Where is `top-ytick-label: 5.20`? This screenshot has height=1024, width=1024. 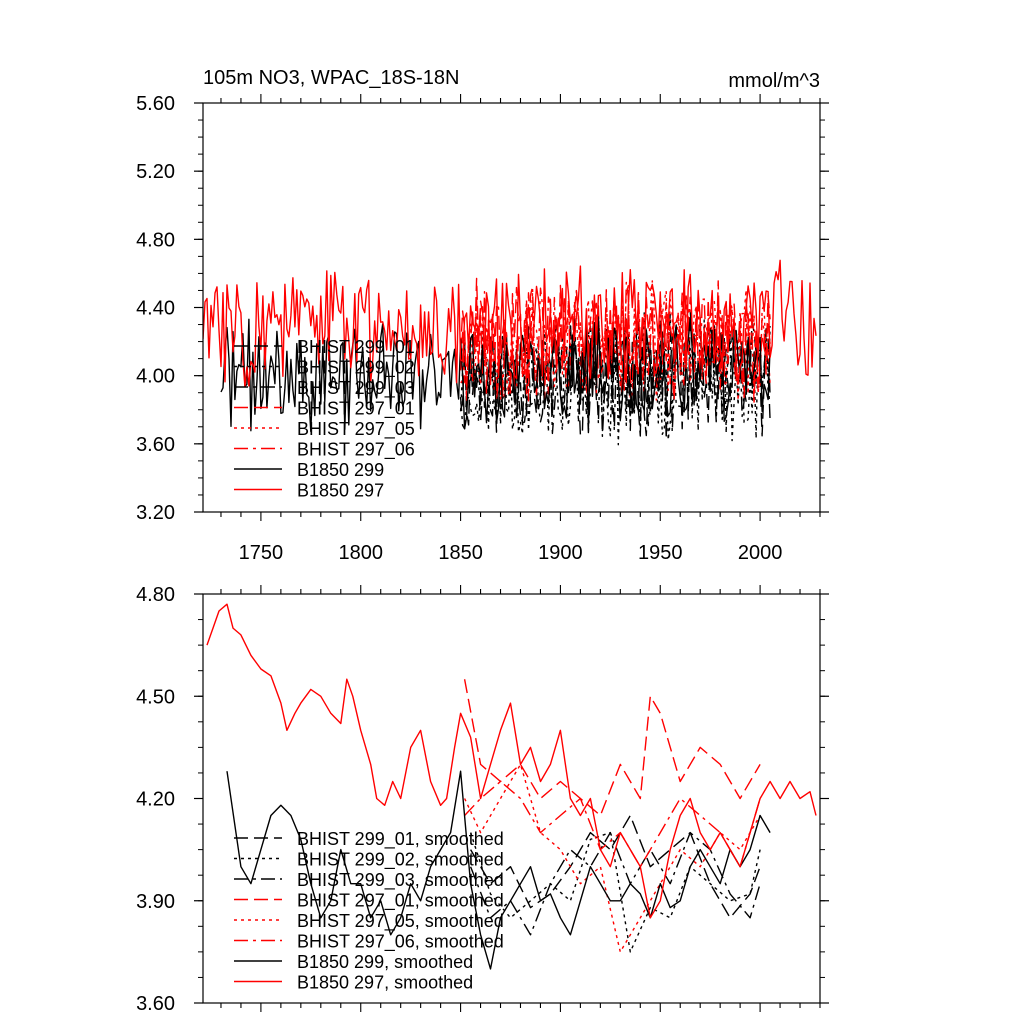 top-ytick-label: 5.20 is located at coordinates (155, 172).